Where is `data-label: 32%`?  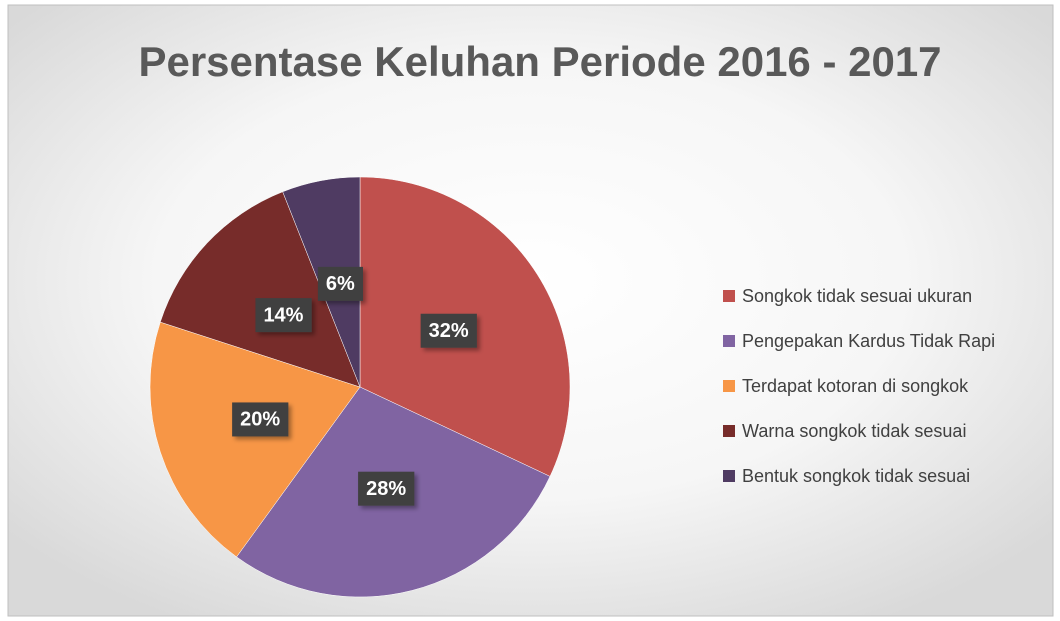
data-label: 32% is located at coordinates (448, 330).